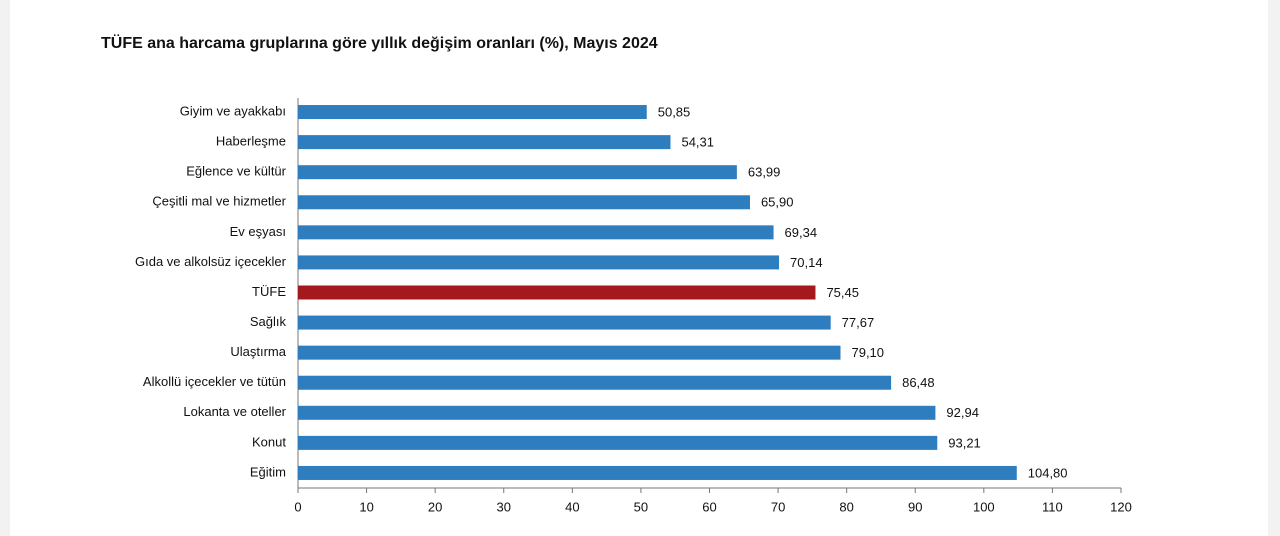  Describe the element at coordinates (641, 506) in the screenshot. I see `x-tick-label: 50` at that location.